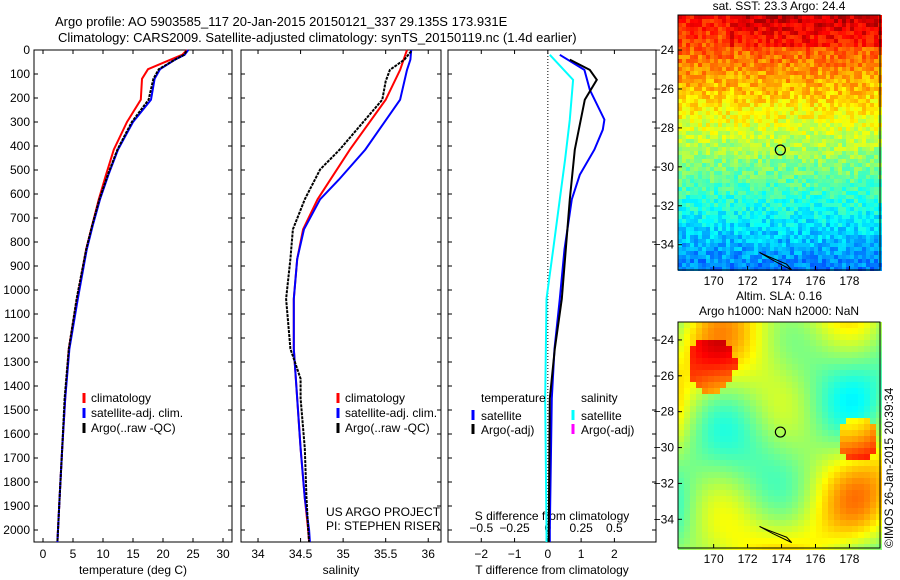 Image resolution: width=900 pixels, height=580 pixels. Describe the element at coordinates (20, 122) in the screenshot. I see `y-tick-label: 300` at that location.